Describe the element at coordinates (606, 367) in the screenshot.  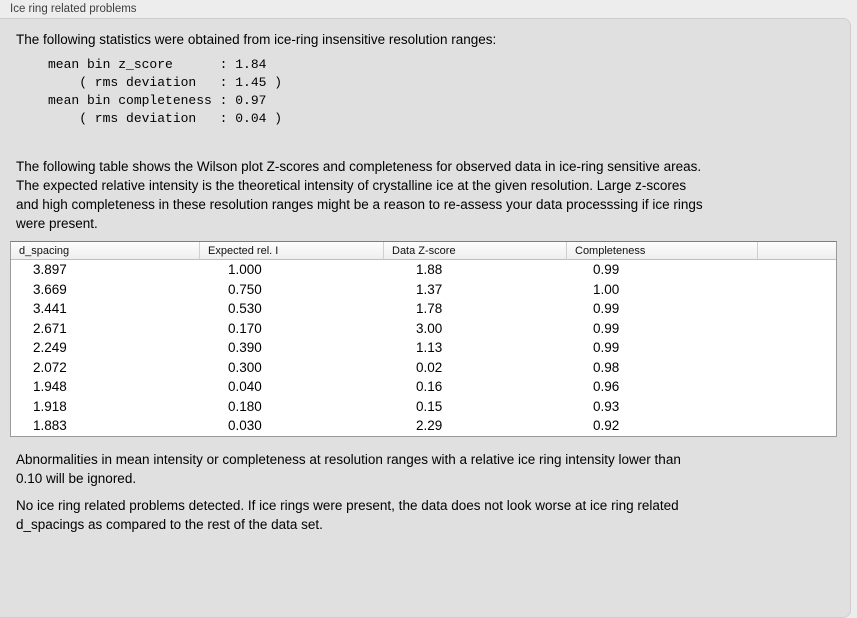
I see `table-cell: 0.98` at that location.